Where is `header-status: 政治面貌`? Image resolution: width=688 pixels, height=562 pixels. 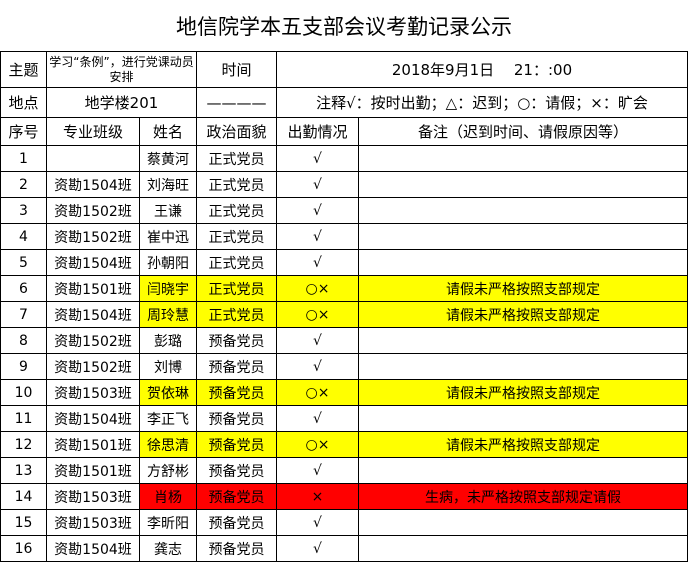
header-status: 政治面貌 is located at coordinates (236, 131).